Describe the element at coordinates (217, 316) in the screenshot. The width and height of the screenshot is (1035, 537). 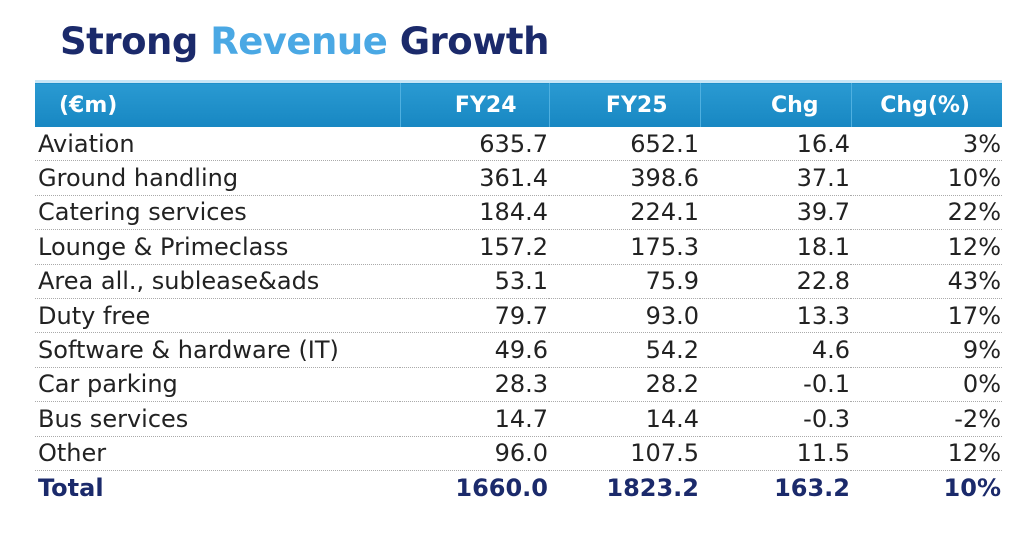
I see `row-label: Duty free` at that location.